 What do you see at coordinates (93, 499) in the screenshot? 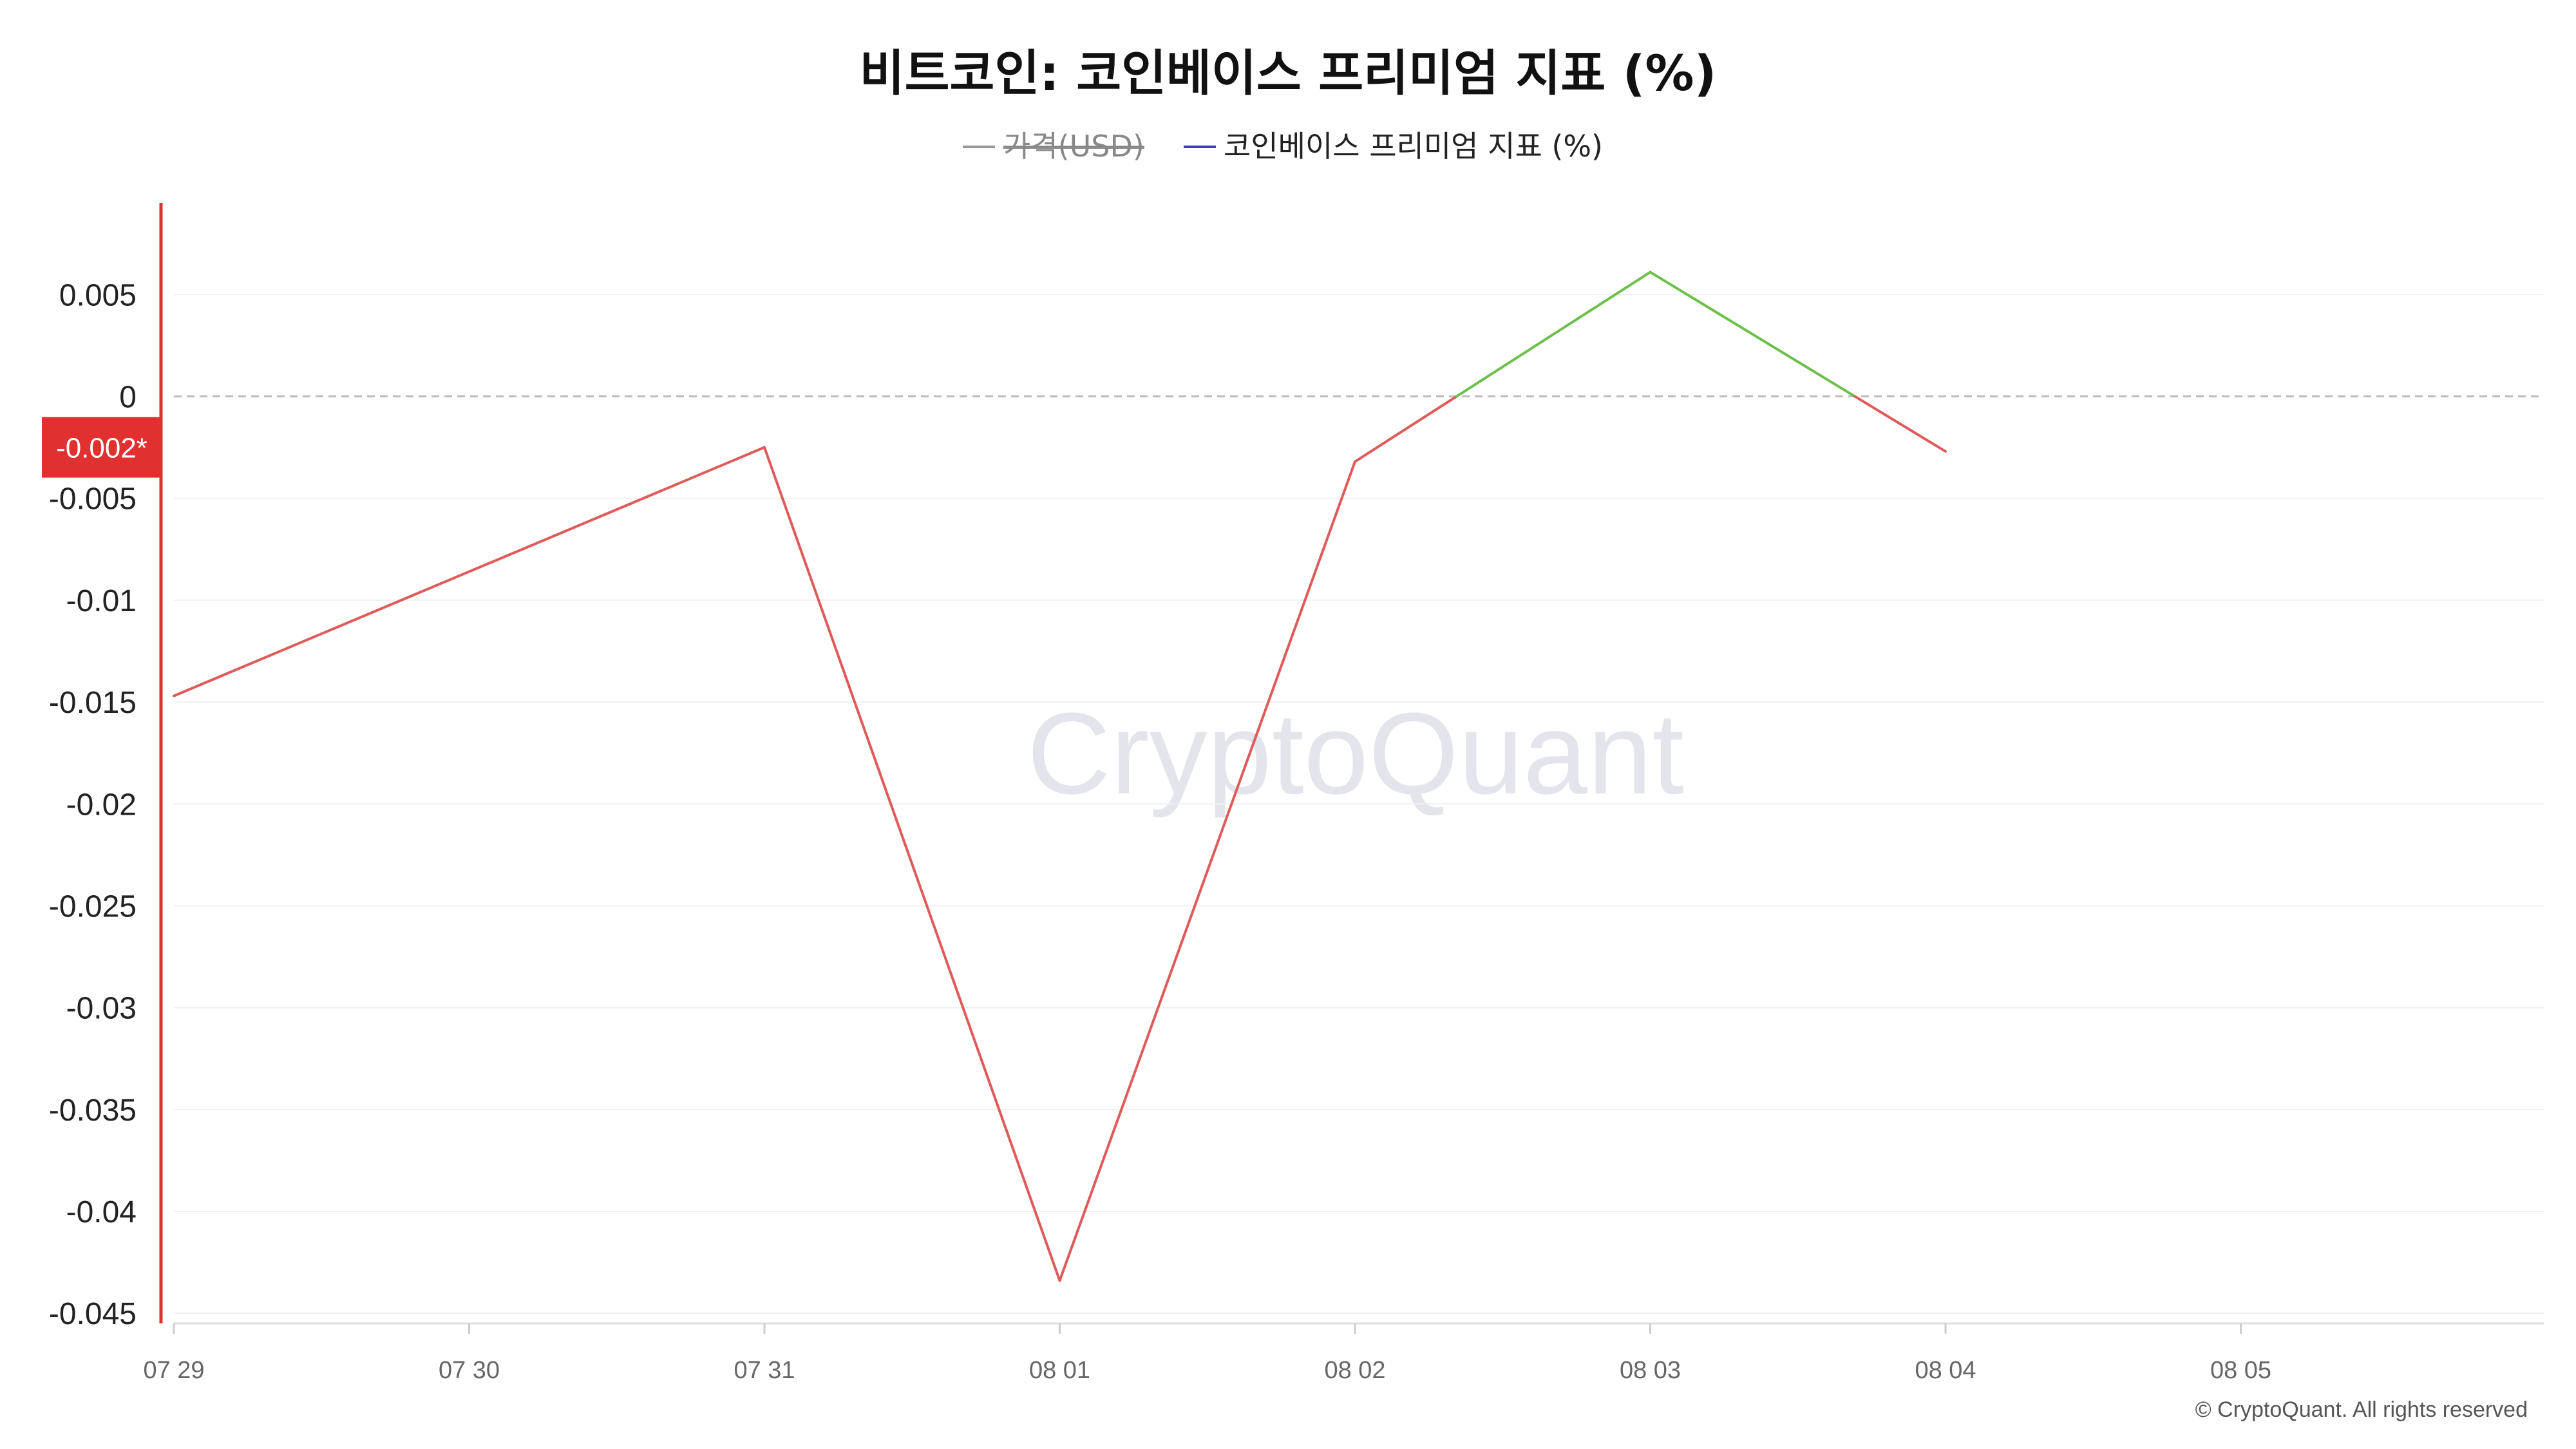
I see `y-tick-label: -0.005` at bounding box center [93, 499].